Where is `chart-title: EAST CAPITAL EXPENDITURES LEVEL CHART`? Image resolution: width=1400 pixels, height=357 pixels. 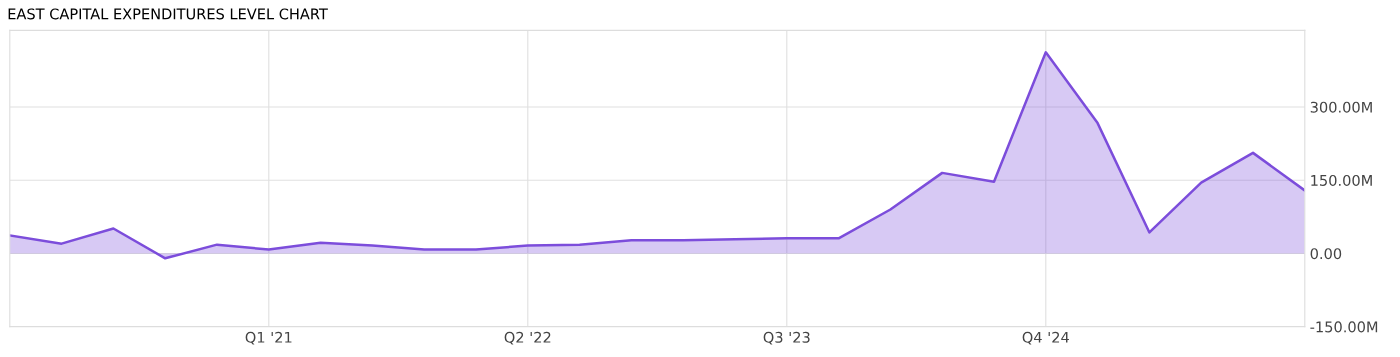 chart-title: EAST CAPITAL EXPENDITURES LEVEL CHART is located at coordinates (168, 14).